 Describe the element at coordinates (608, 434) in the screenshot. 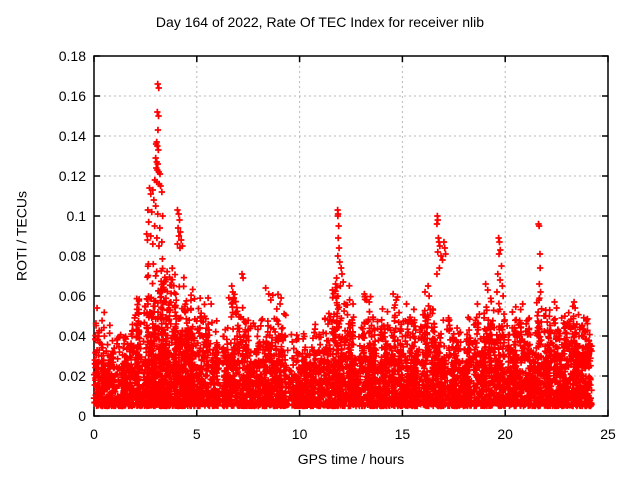

I see `x-tick-label: 25` at that location.